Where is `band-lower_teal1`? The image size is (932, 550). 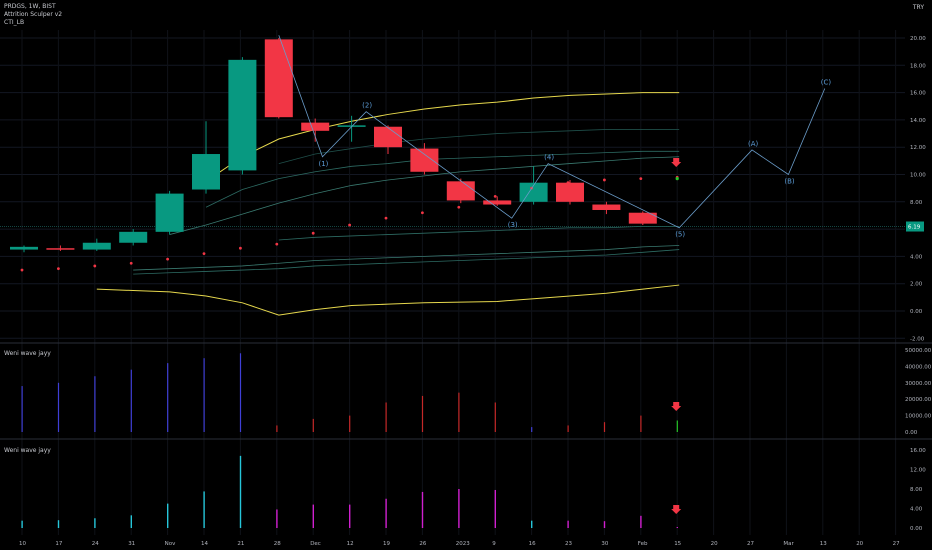
band-lower_teal1 is located at coordinates (424, 195).